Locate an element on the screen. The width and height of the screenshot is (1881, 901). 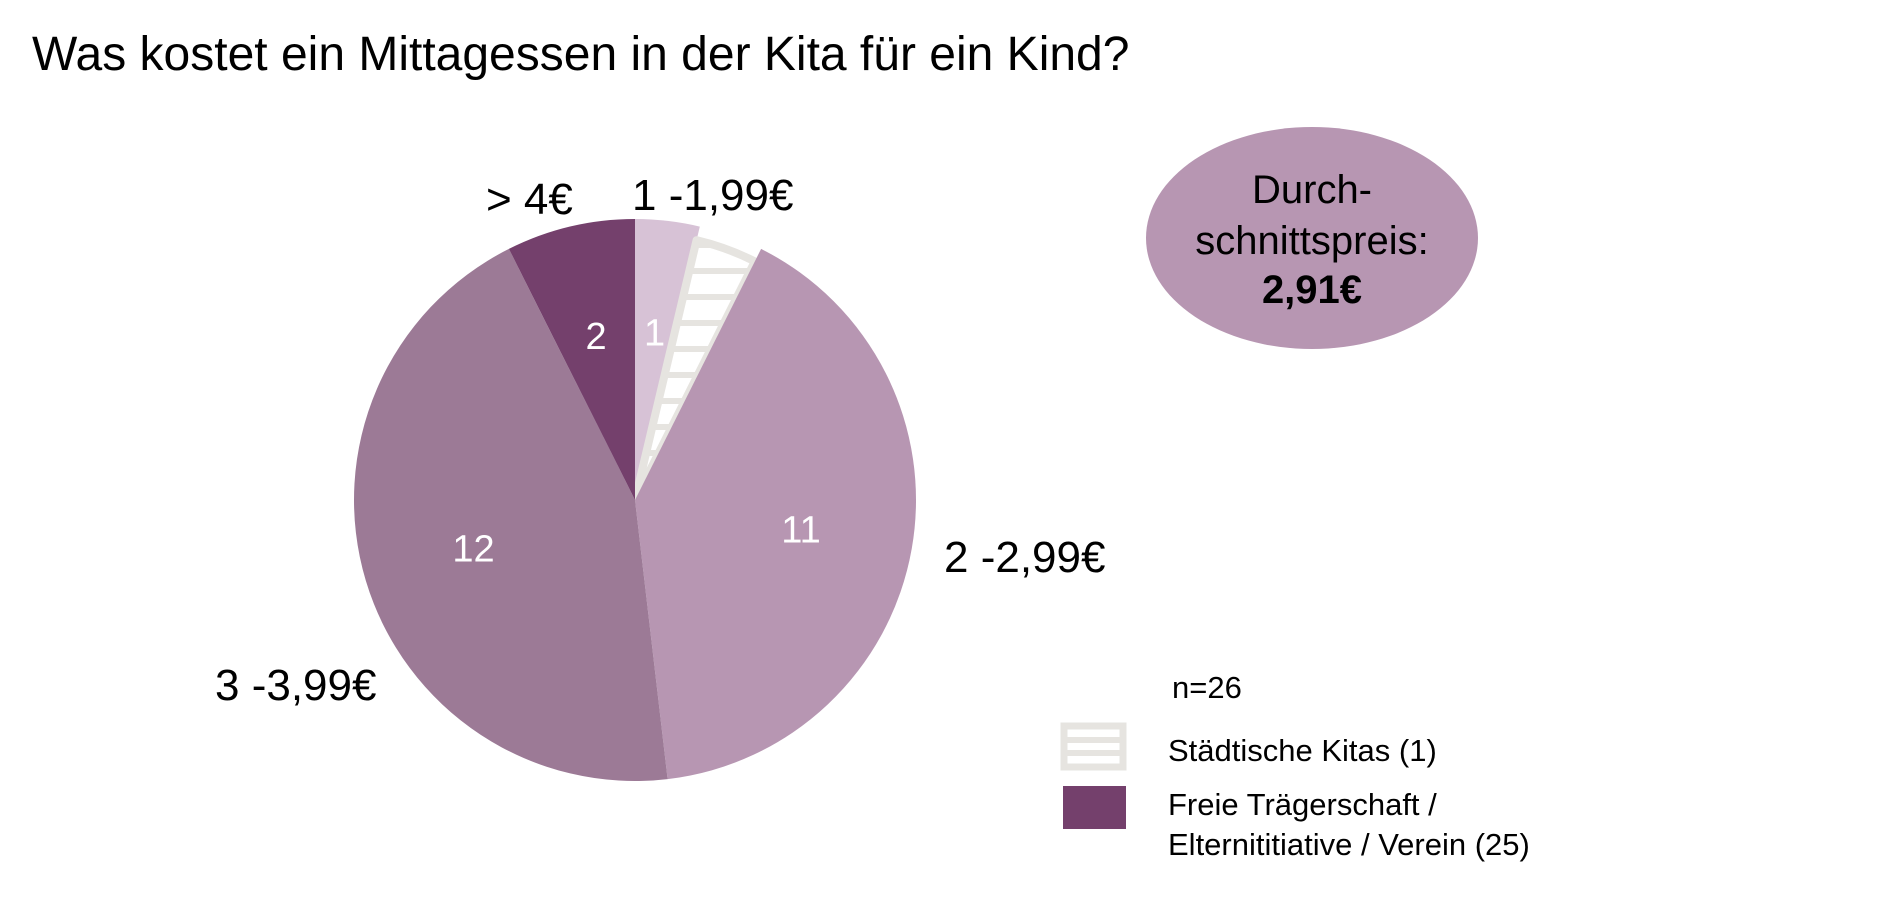
value-label-2-2-99: 11 is located at coordinates (800, 530).